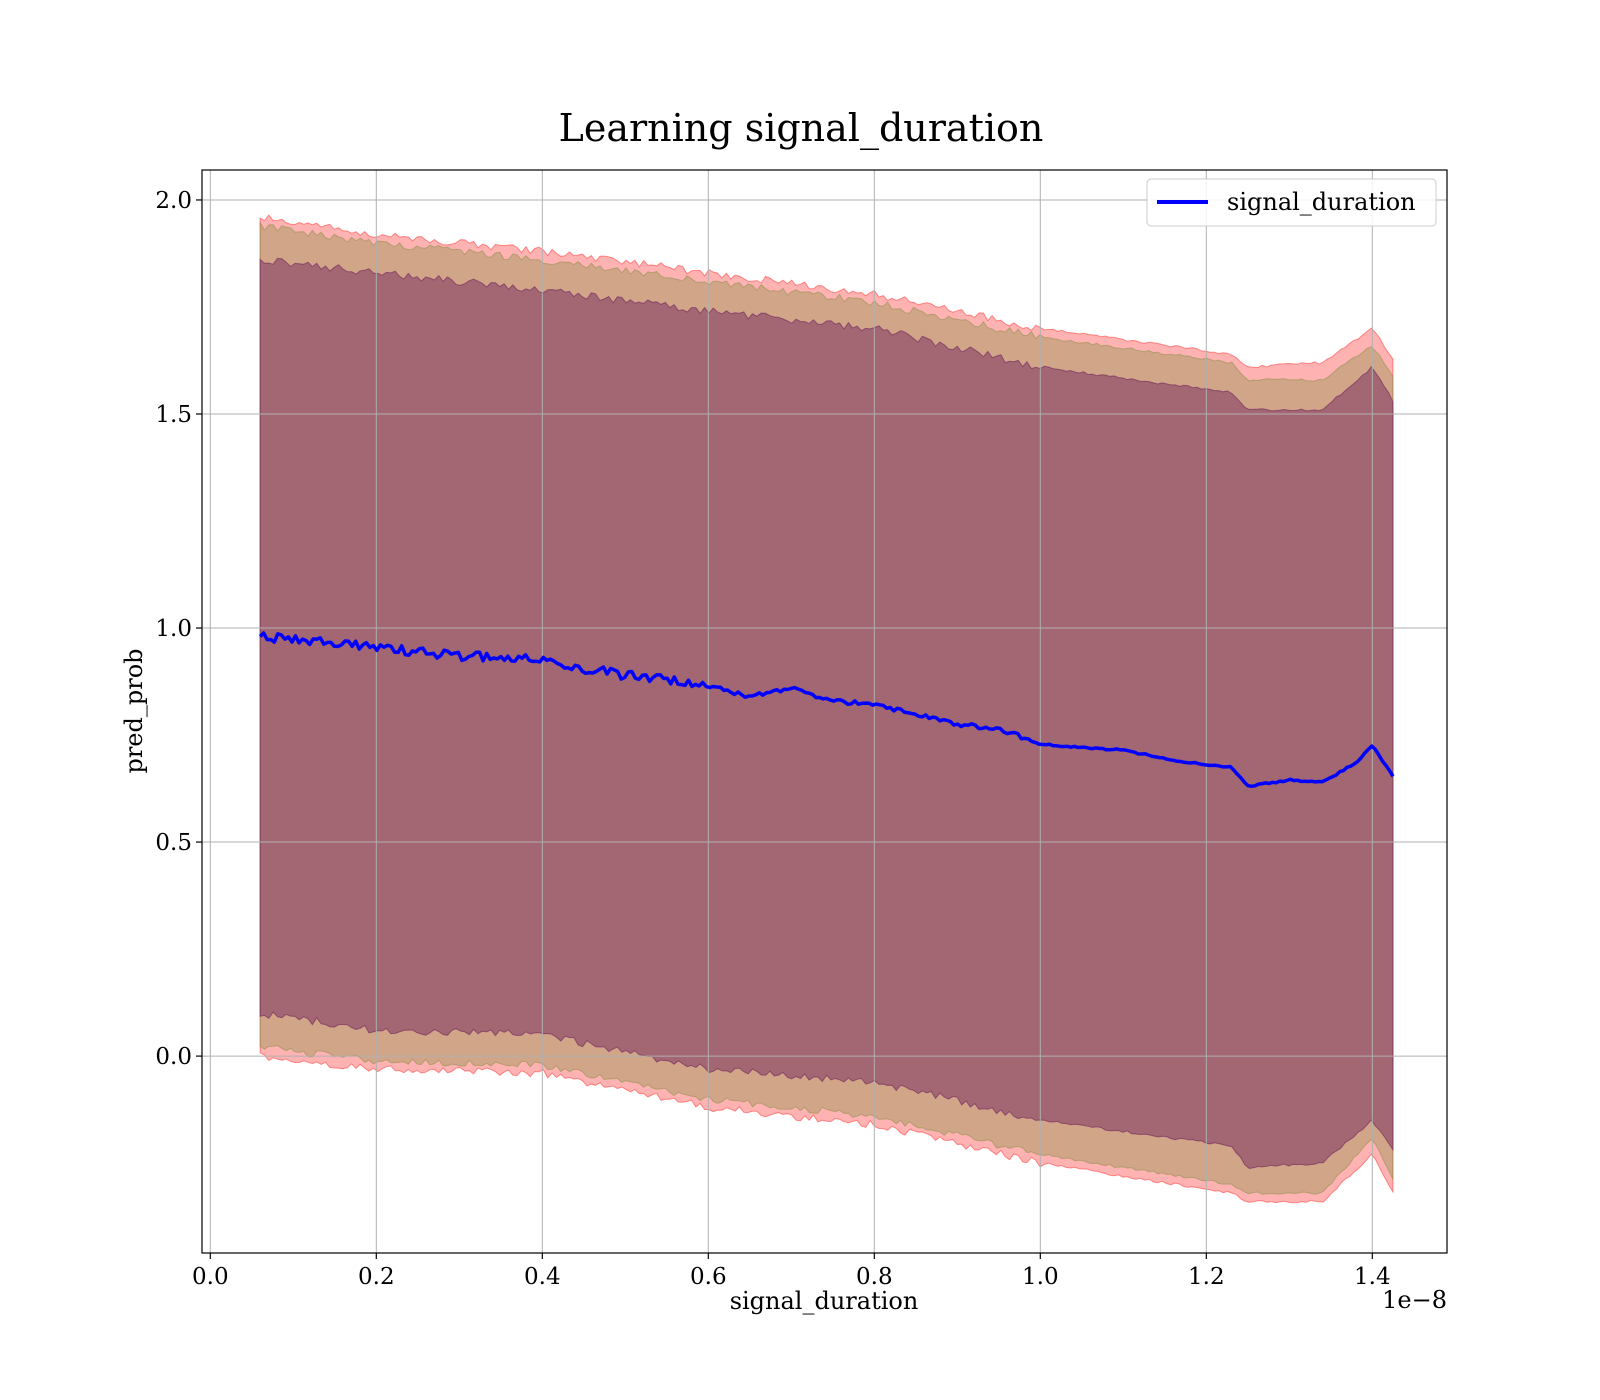 This screenshot has height=1400, width=1600. I want to click on x-tick-label: 1.0, so click(1040, 1277).